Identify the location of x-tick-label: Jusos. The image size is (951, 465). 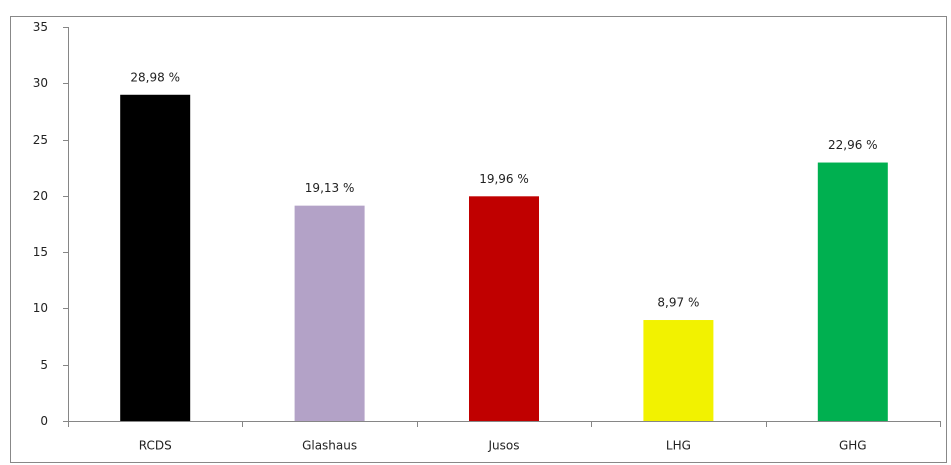
(504, 446).